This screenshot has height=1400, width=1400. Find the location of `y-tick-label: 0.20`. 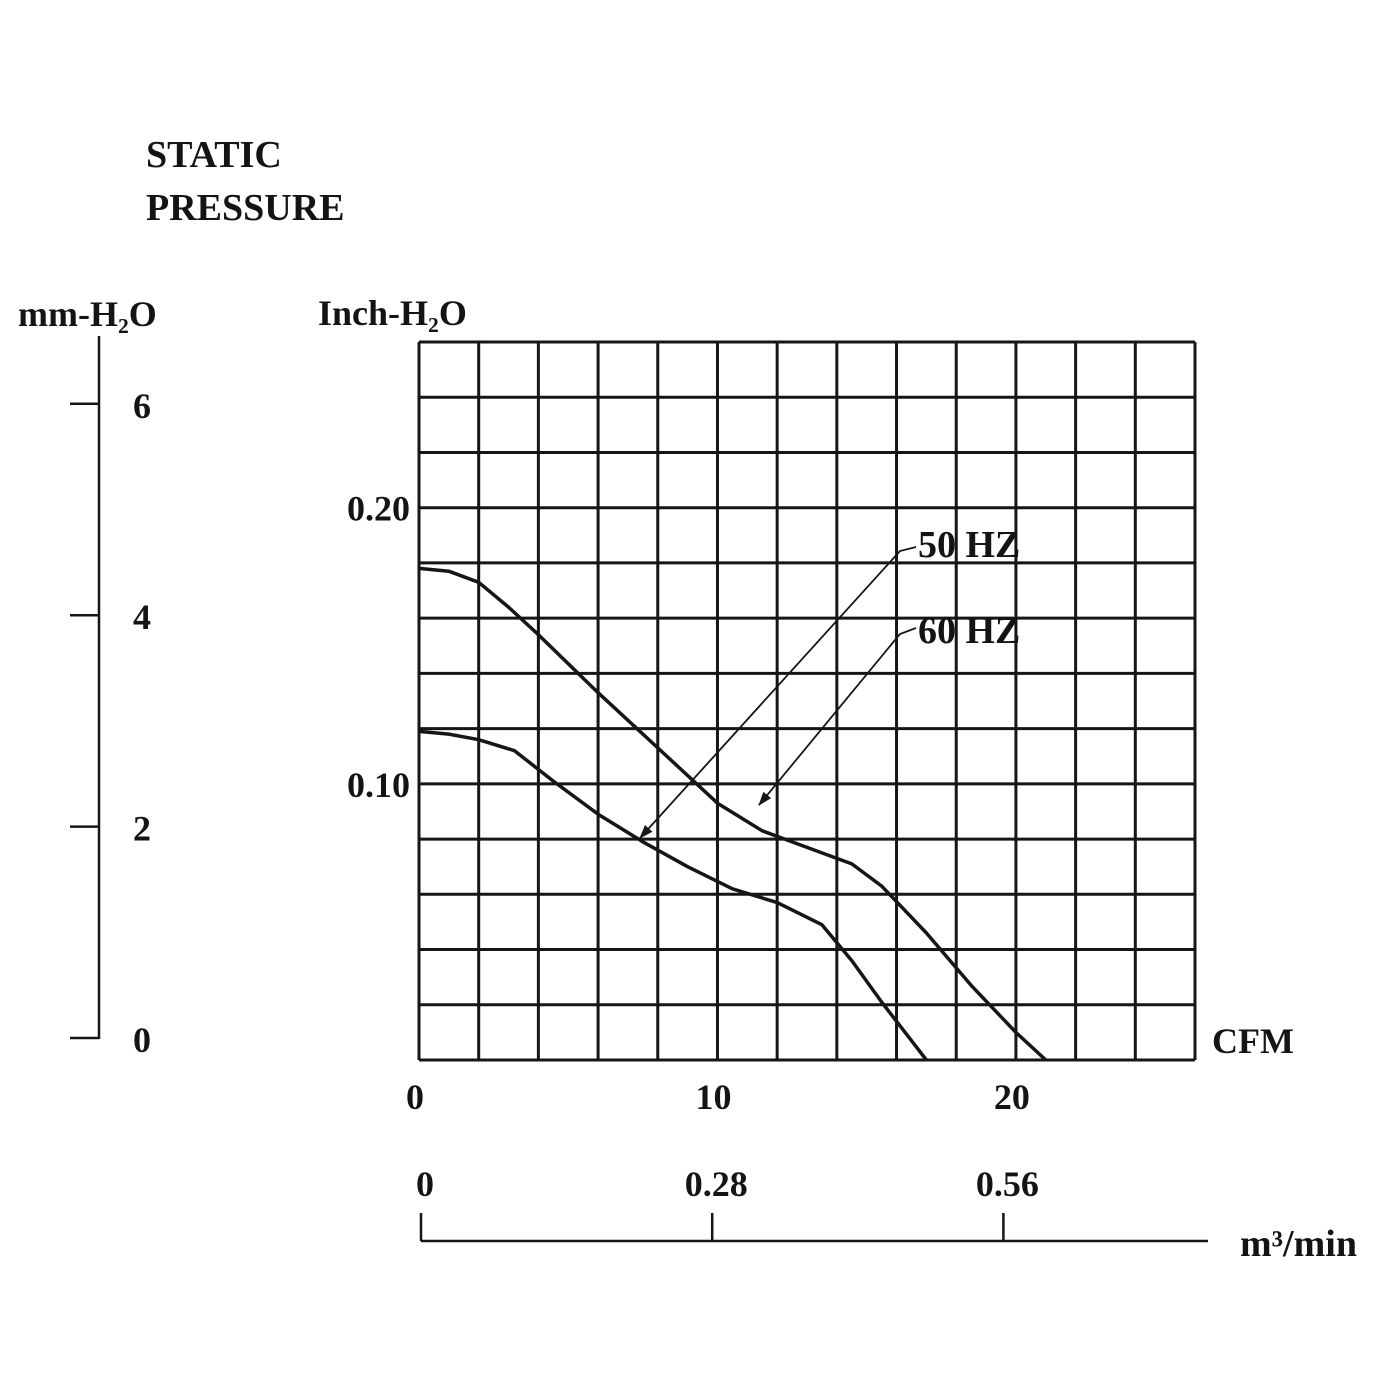

y-tick-label: 0.20 is located at coordinates (378, 509).